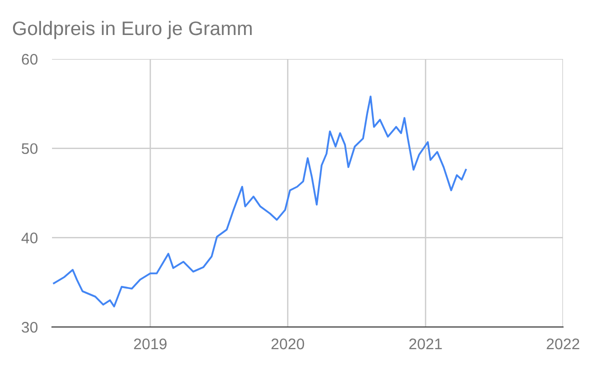 This screenshot has height=371, width=600. I want to click on y-tick-label: 30, so click(30, 327).